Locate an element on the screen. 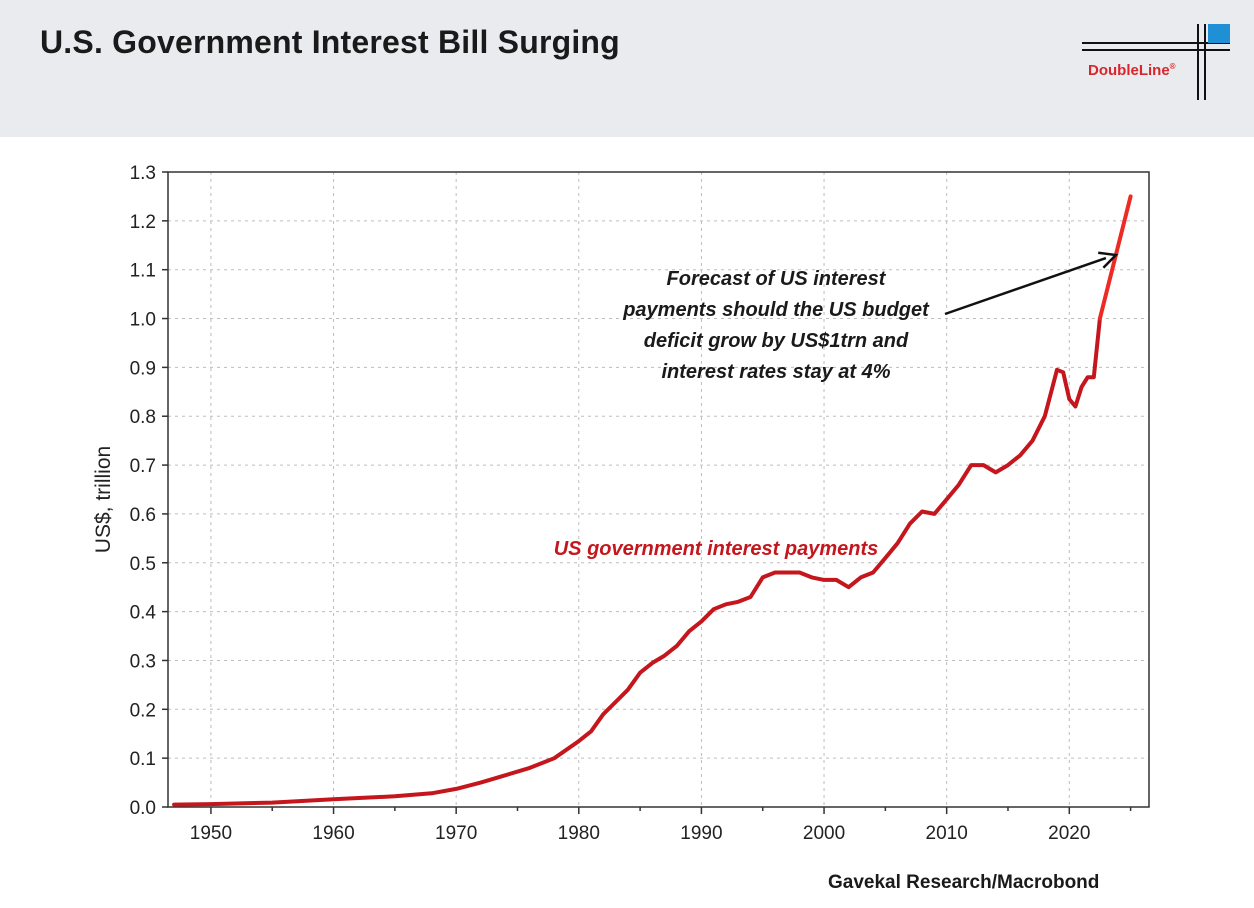 This screenshot has width=1254, height=908. source-credit: Gavekal Research/Macrobond is located at coordinates (964, 882).